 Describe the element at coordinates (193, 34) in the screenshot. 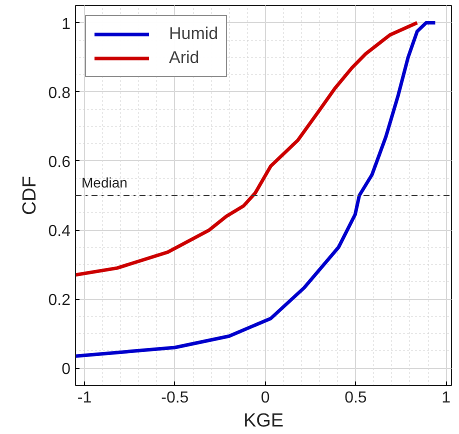

I see `legend-label: Humid` at that location.